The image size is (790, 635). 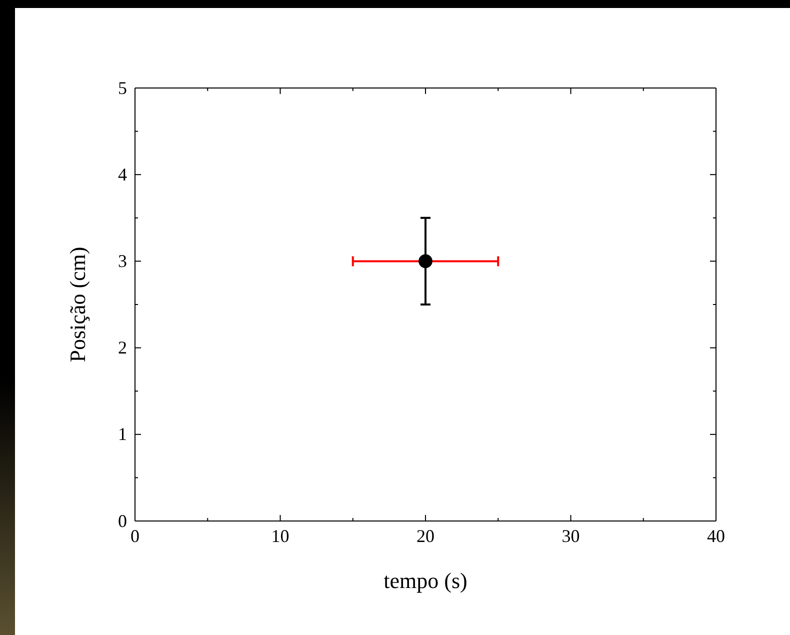 What do you see at coordinates (135, 536) in the screenshot?
I see `x-tick-label: 0` at bounding box center [135, 536].